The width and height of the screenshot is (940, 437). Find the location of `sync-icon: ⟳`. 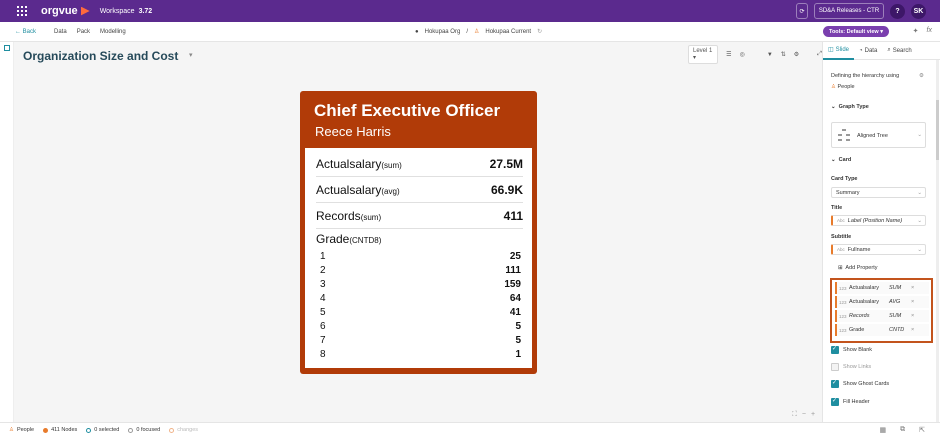

sync-icon: ⟳ is located at coordinates (802, 11).